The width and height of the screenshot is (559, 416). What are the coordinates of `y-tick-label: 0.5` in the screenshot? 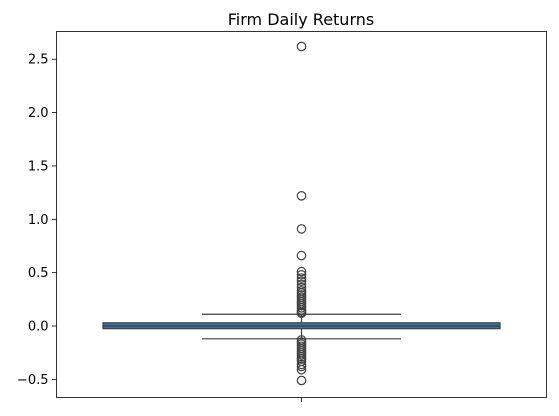 It's located at (38, 273).